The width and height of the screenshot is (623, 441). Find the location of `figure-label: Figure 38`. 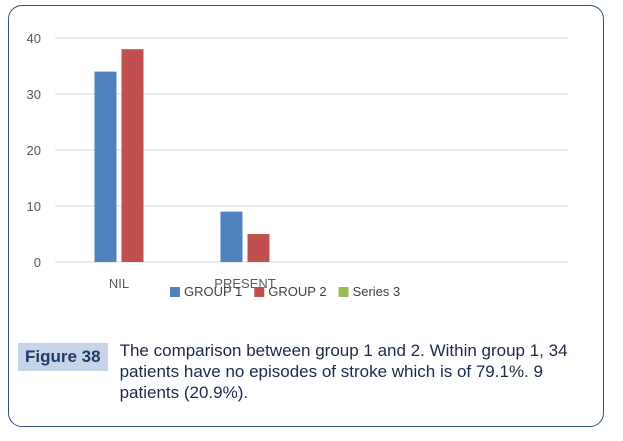

figure-label: Figure 38 is located at coordinates (63, 357).